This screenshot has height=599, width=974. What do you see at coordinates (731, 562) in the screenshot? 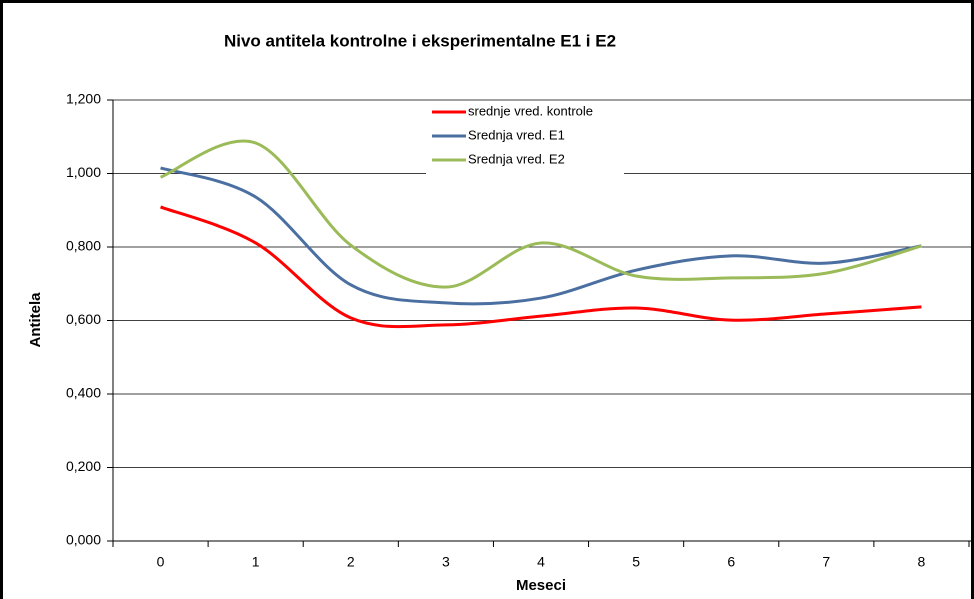
I see `x-tick-label: 6` at bounding box center [731, 562].